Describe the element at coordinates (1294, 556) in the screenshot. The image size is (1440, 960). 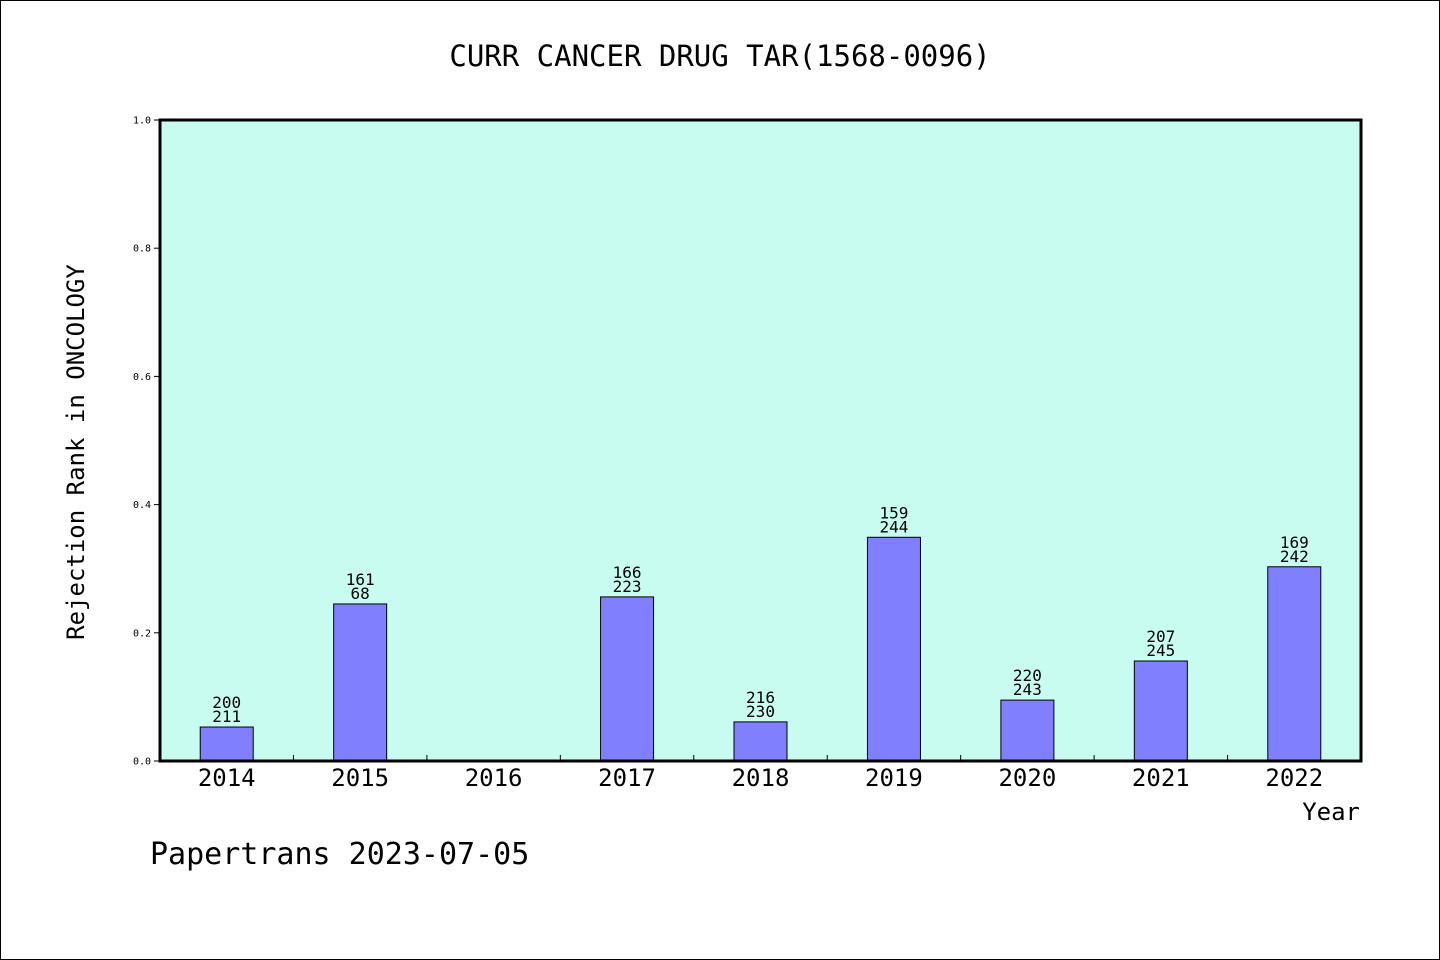
I see `bar-label-bottom: 242` at that location.